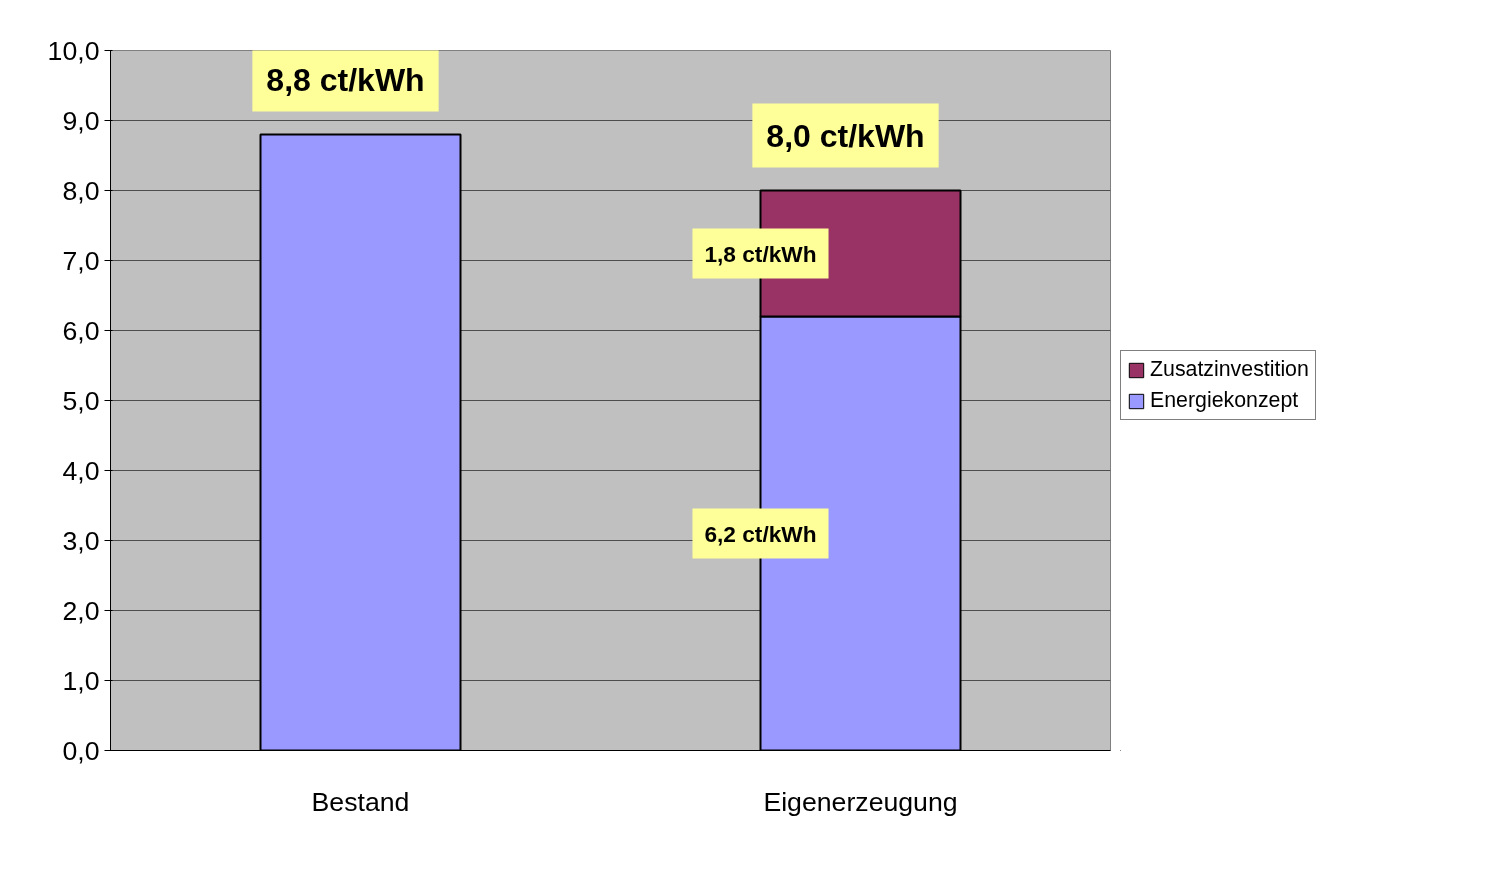 This screenshot has height=874, width=1495. Describe the element at coordinates (81, 400) in the screenshot. I see `y-tick-label: 5,0` at that location.